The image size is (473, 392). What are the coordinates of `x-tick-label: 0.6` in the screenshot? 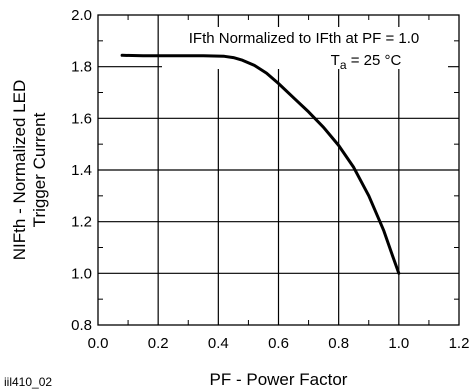 It's located at (278, 343).